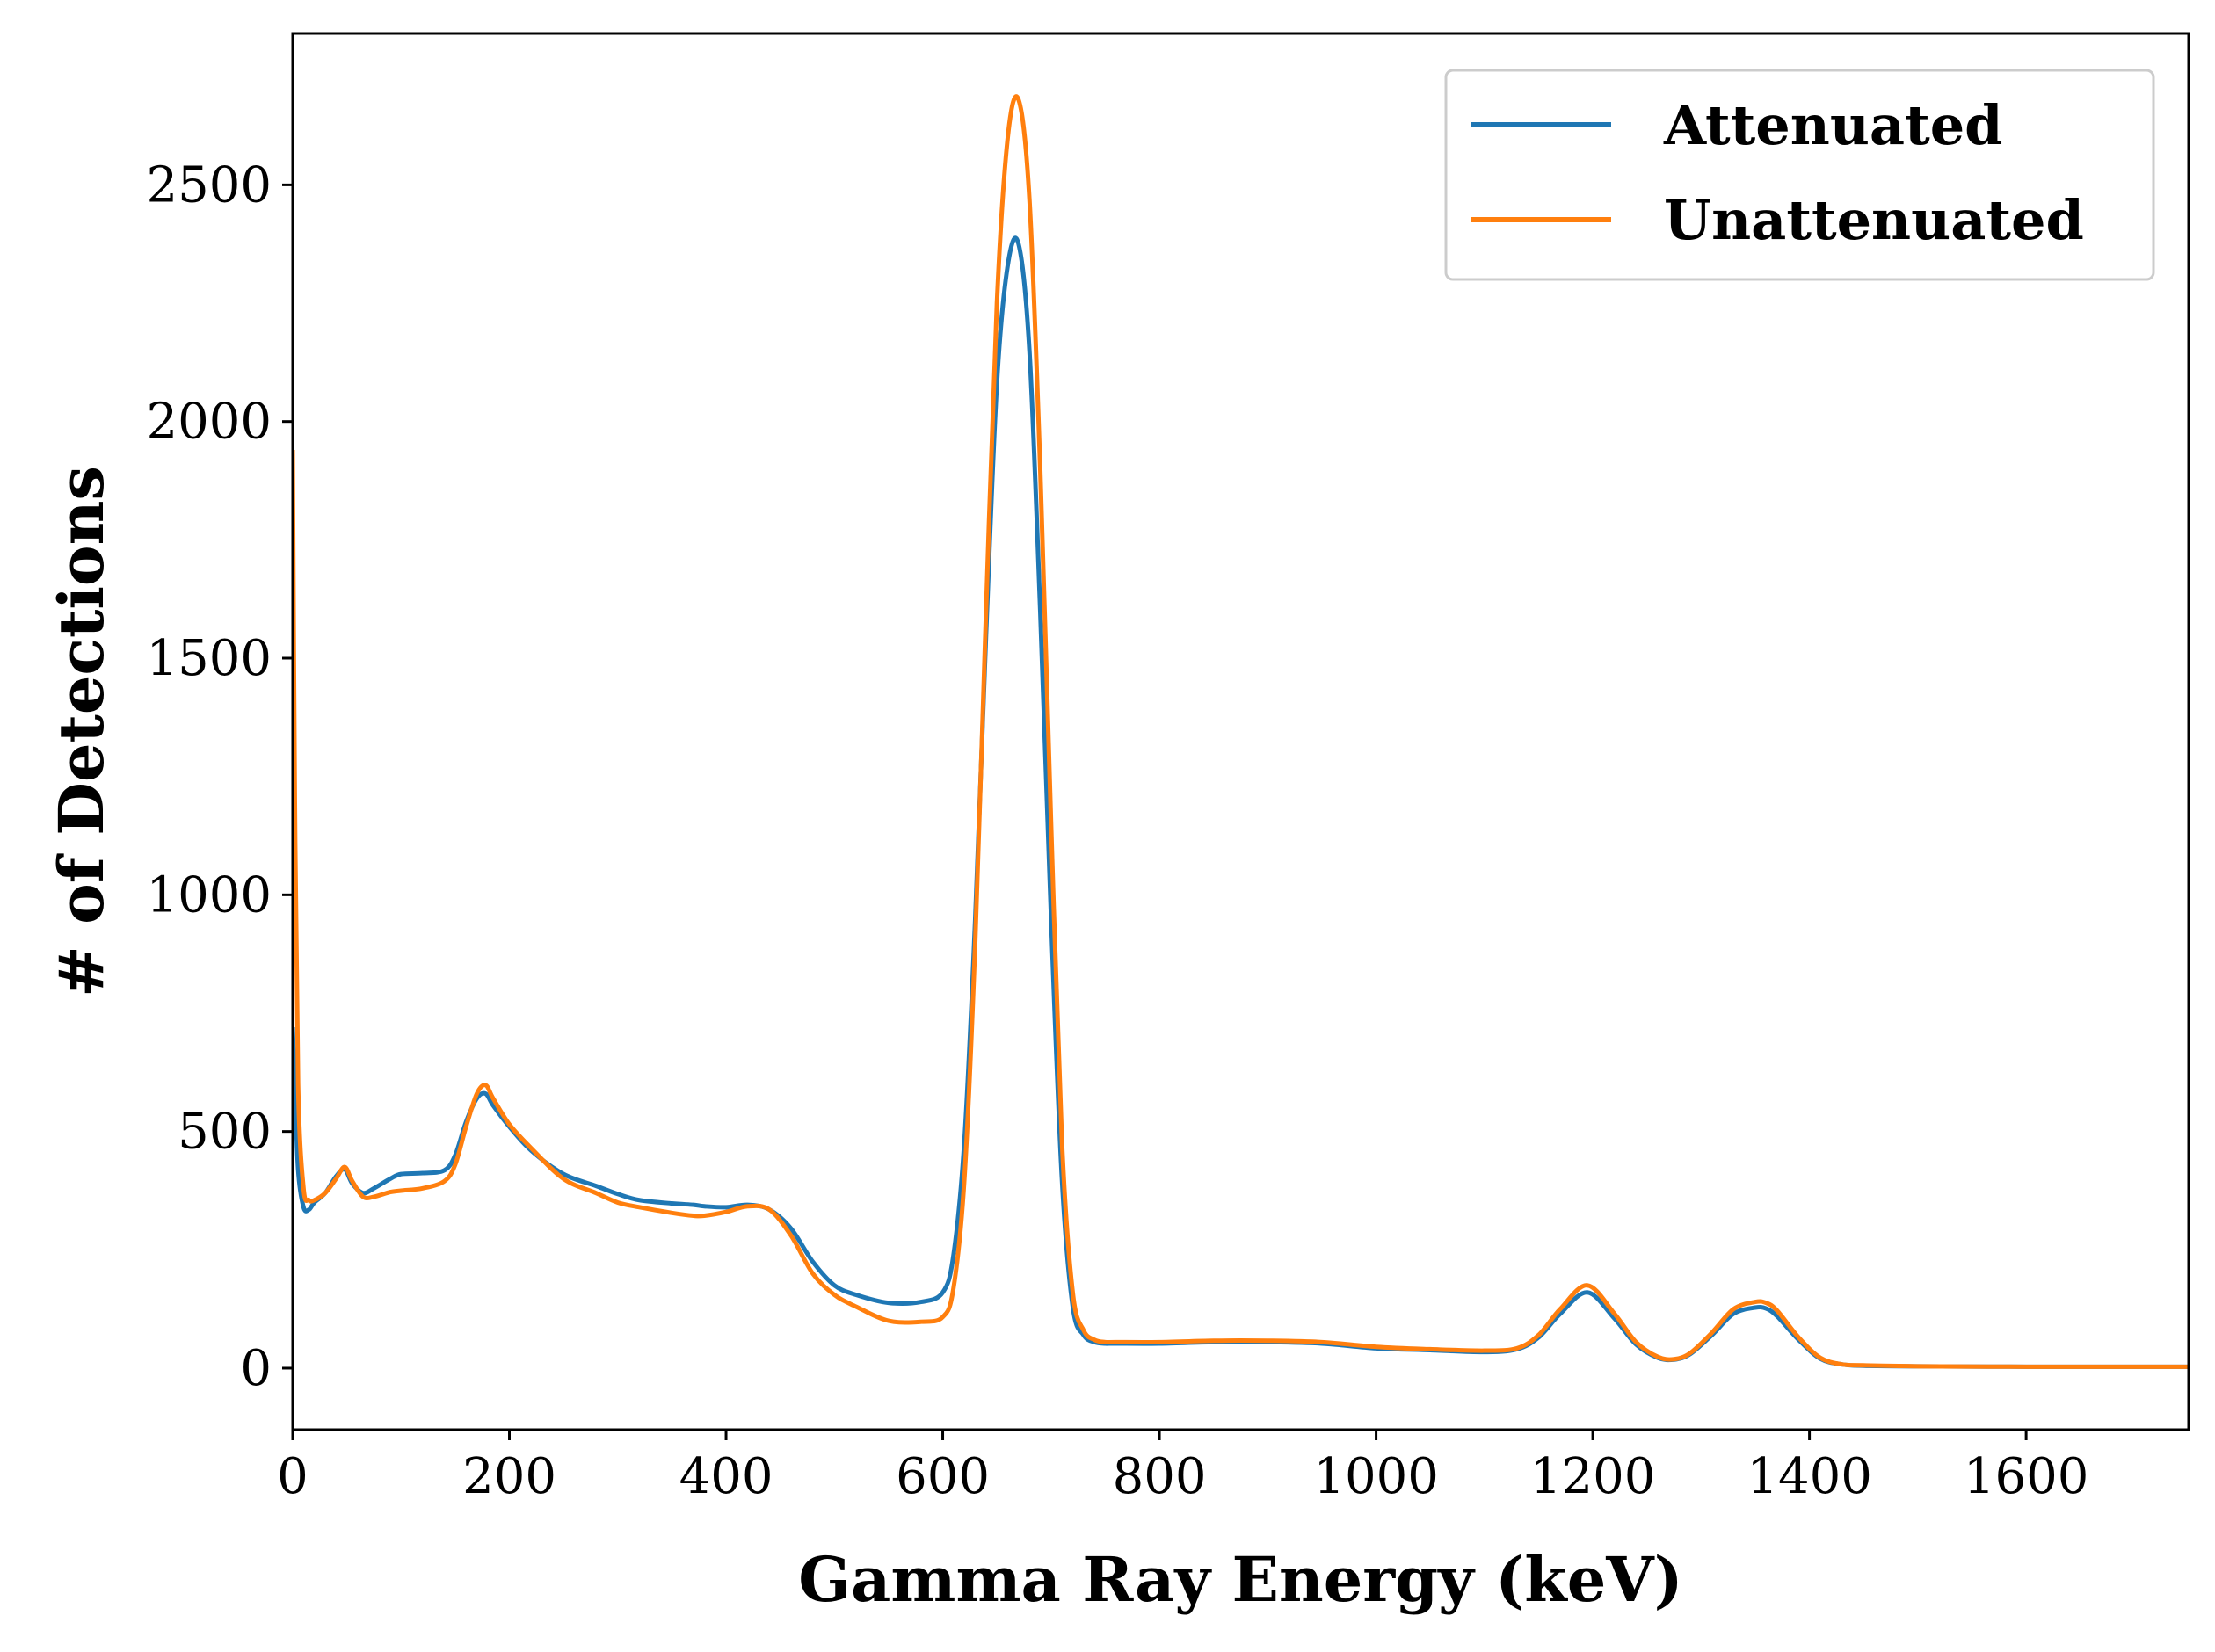 The height and width of the screenshot is (1652, 2215). Describe the element at coordinates (1809, 1476) in the screenshot. I see `x-tick-label: 1400` at that location.